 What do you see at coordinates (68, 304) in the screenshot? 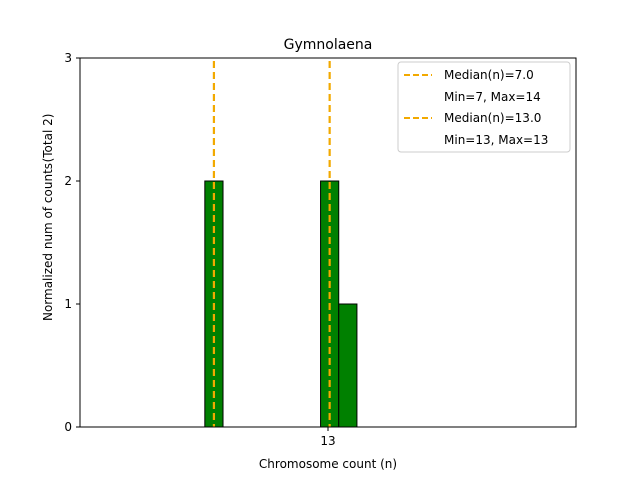
I see `y-tick-label-1: 1` at bounding box center [68, 304].